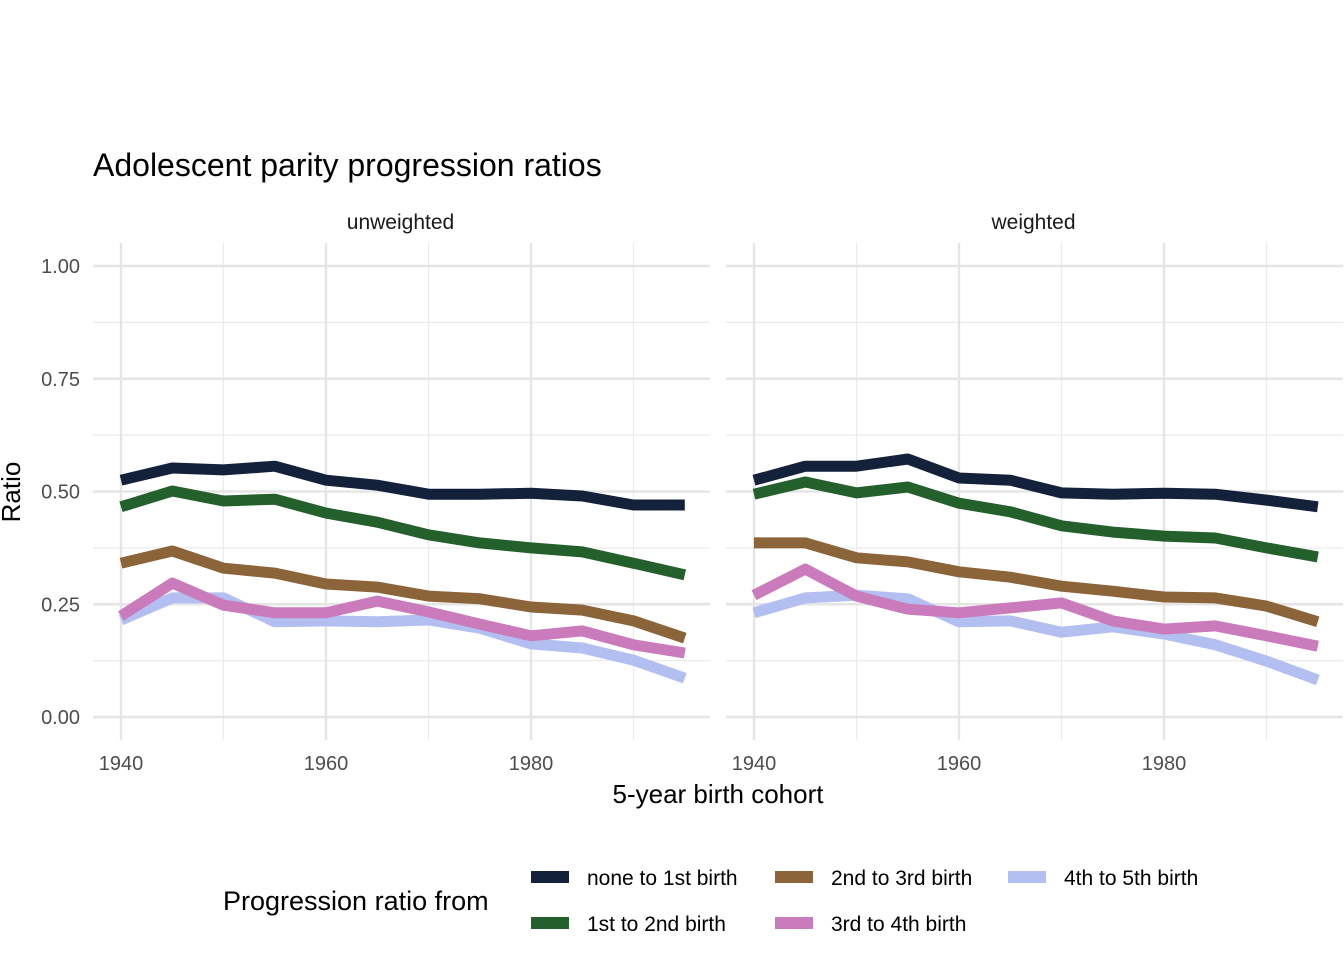  I want to click on legend-label: 2nd to 3rd birth, so click(901, 878).